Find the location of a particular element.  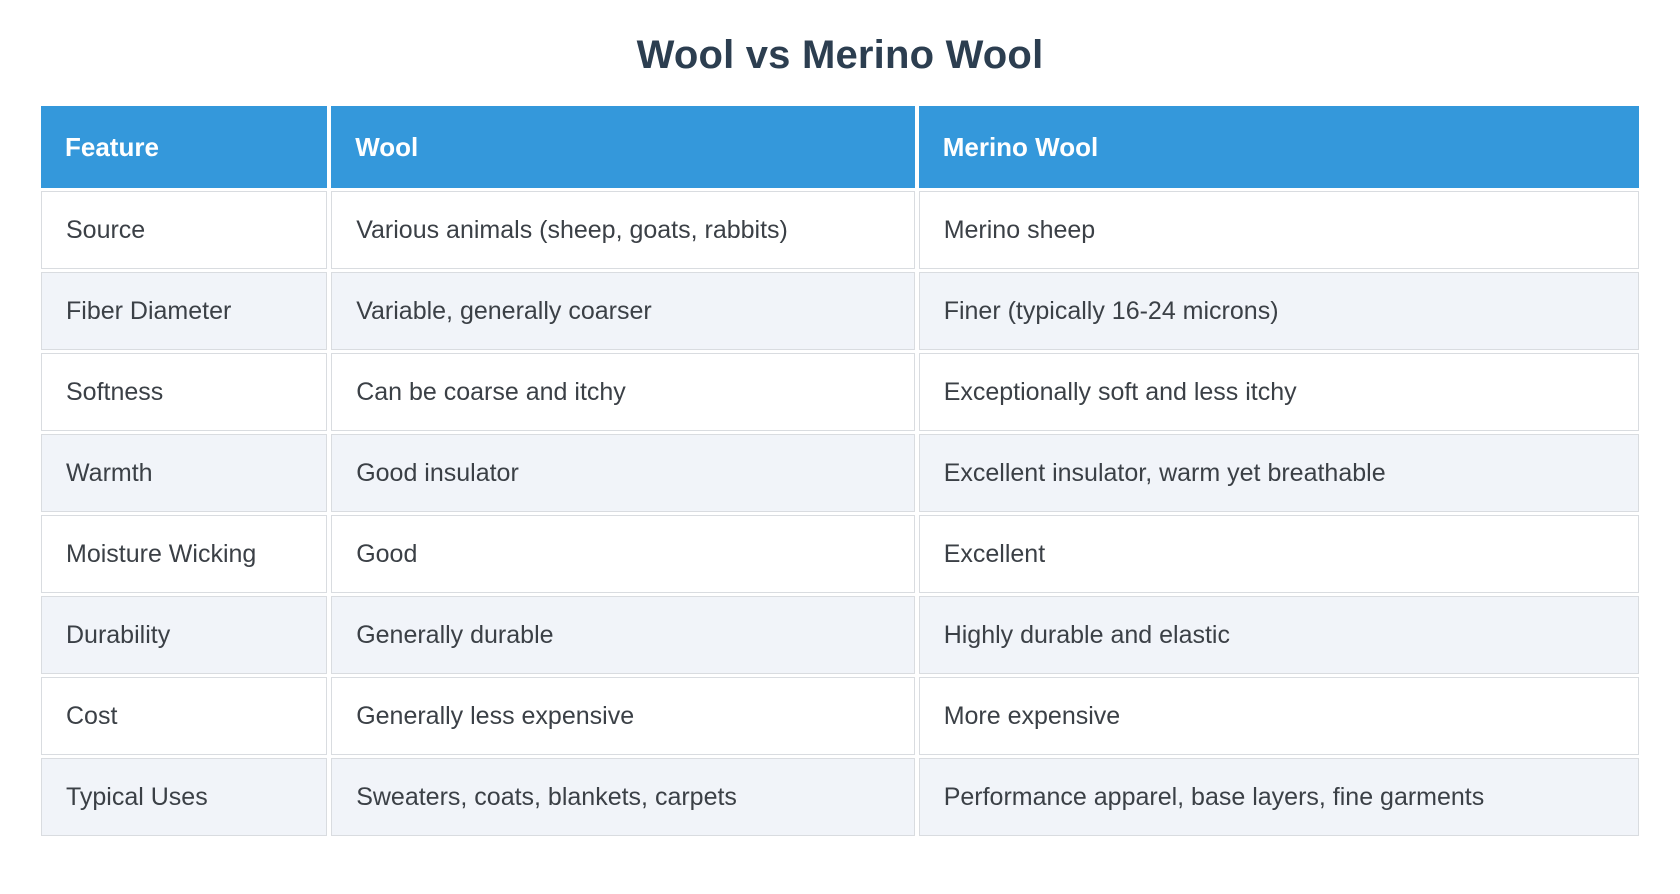

cell-wool: Various animals (sheep, goats, rabbits) is located at coordinates (623, 230).